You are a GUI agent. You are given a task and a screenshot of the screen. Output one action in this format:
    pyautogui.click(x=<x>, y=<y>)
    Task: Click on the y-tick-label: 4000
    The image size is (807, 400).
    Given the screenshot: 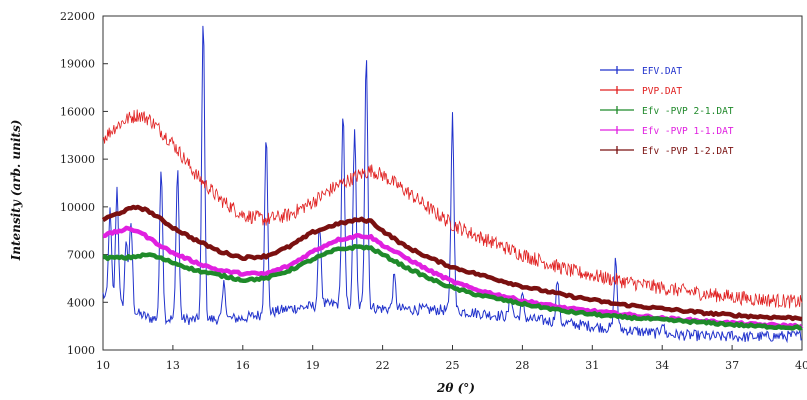 What is the action you would take?
    pyautogui.click(x=81, y=302)
    